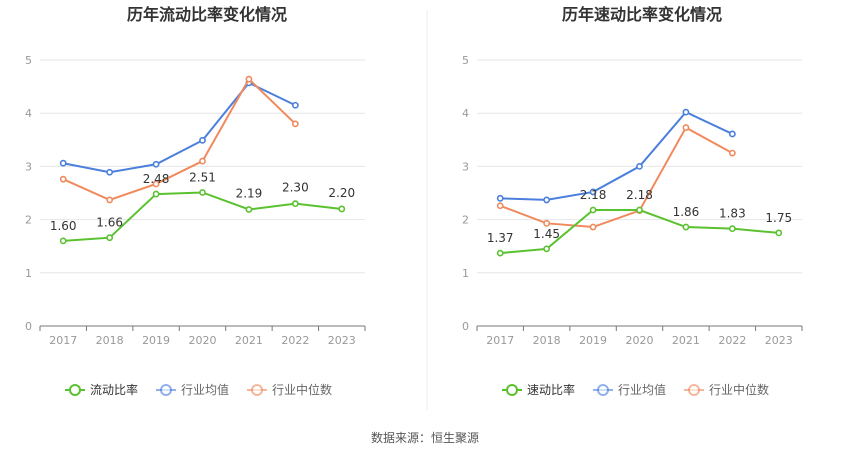  I want to click on data-label: 2.30, so click(295, 188).